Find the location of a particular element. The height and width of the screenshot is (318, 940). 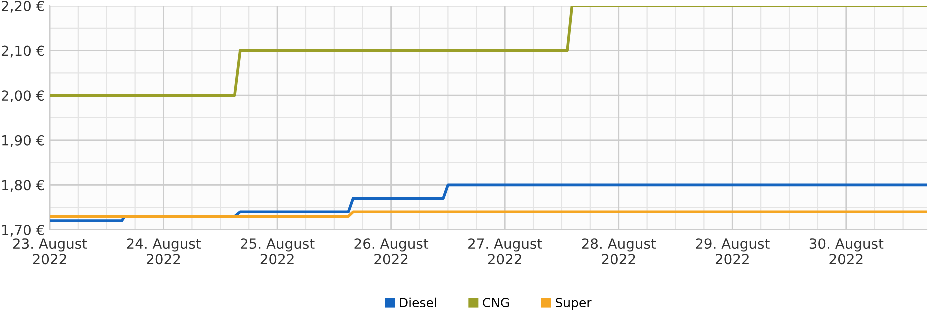

legend-label: Super is located at coordinates (574, 304).